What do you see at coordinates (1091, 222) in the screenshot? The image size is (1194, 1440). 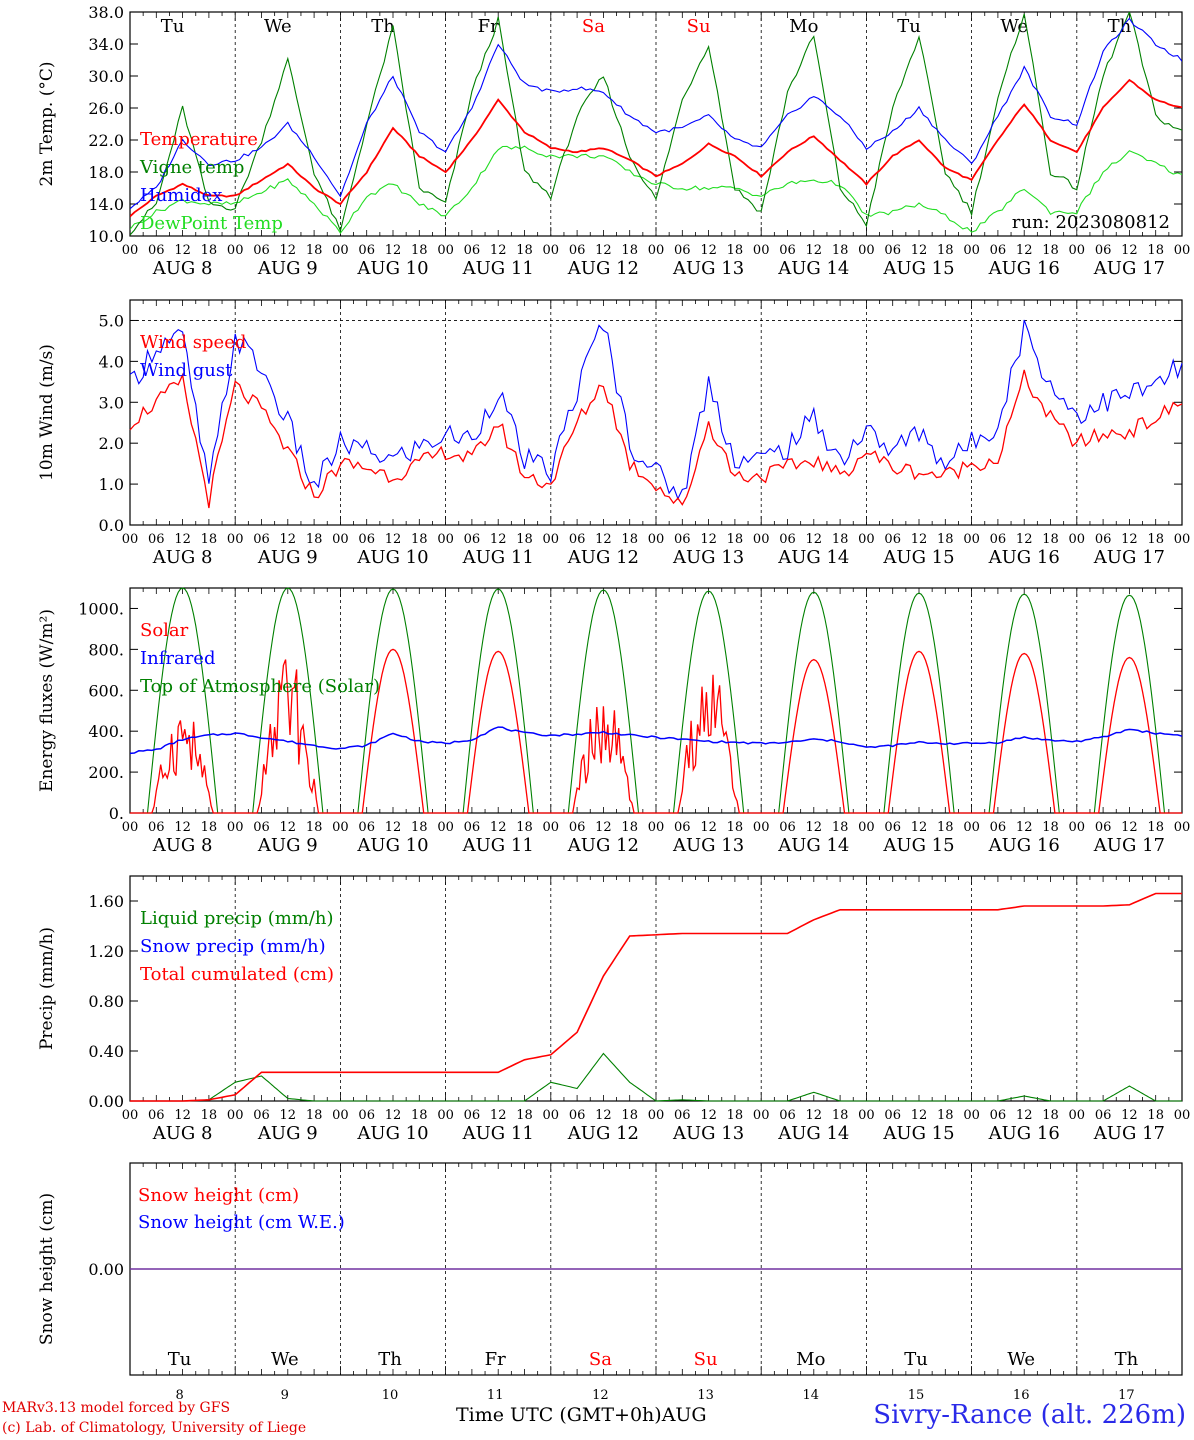 I see `run-label: run: 2023080812` at bounding box center [1091, 222].